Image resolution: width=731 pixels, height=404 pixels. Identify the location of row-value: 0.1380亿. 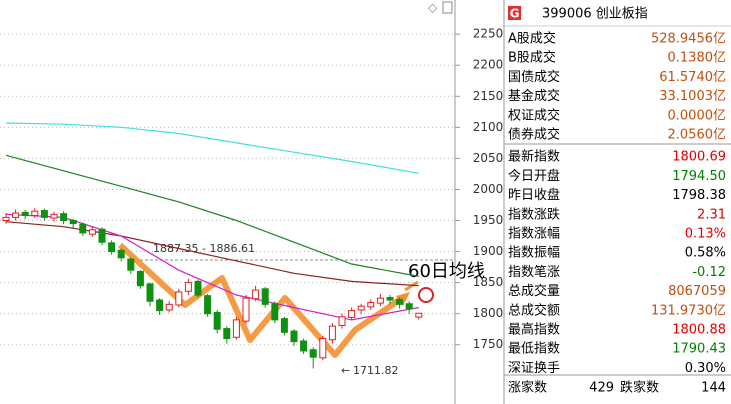
(697, 58).